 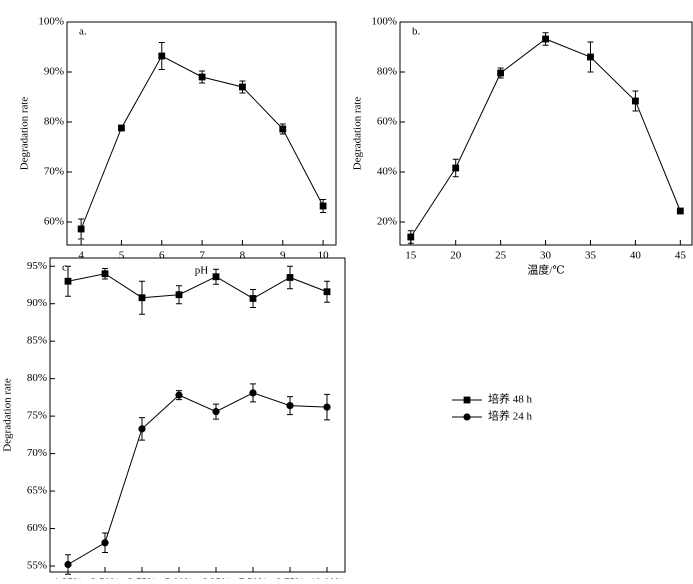 I want to click on y-tick-label: 95%, so click(x=37, y=266).